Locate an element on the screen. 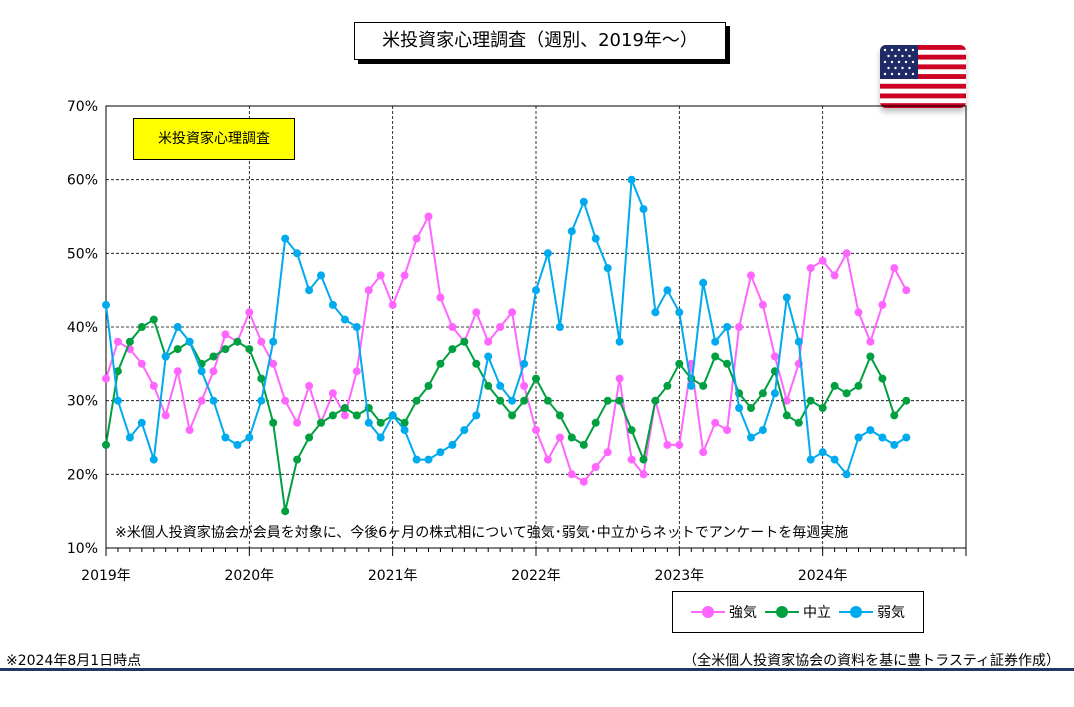 The width and height of the screenshot is (1074, 707). bottom-rule is located at coordinates (537, 669).